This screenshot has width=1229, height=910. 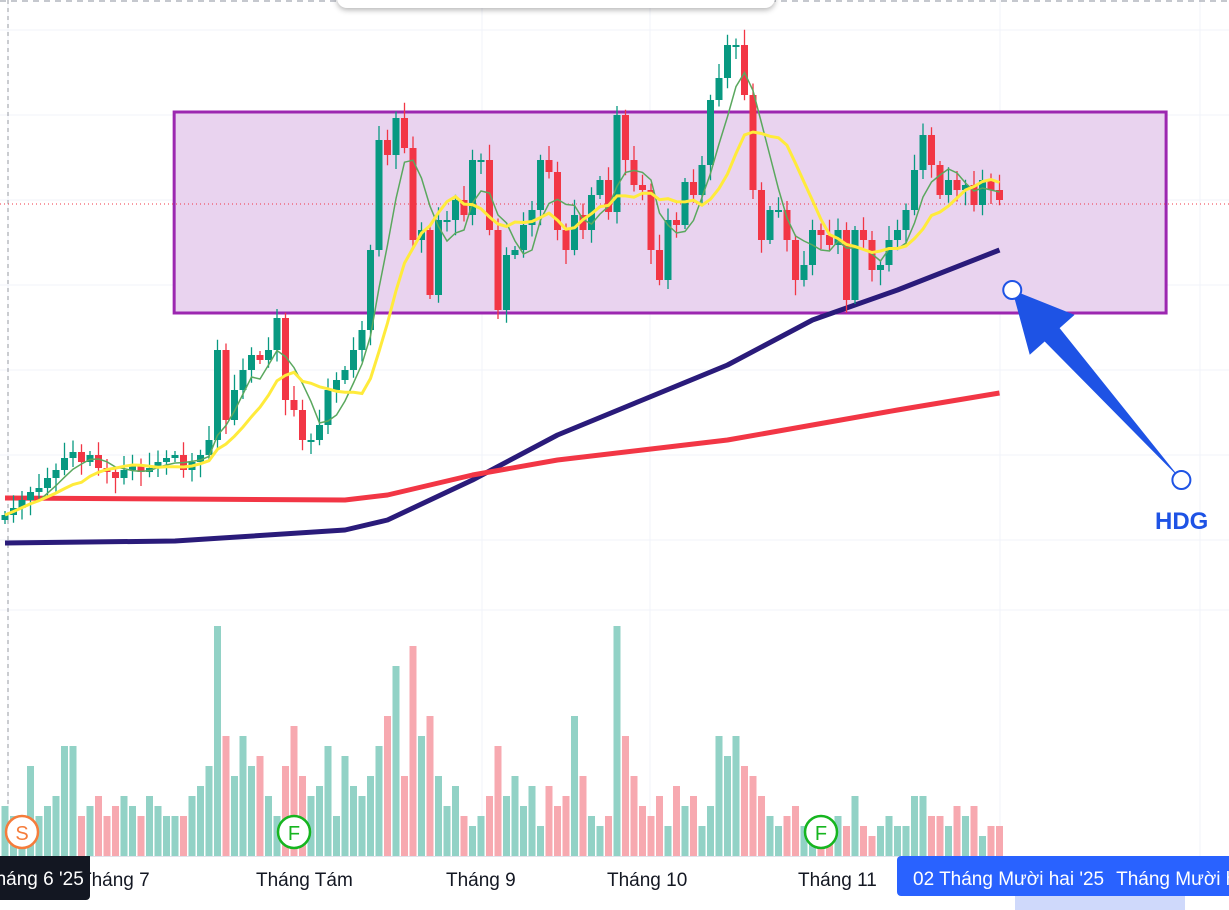 What do you see at coordinates (45, 878) in the screenshot?
I see `x-axis-current-label: Tháng 6 '25` at bounding box center [45, 878].